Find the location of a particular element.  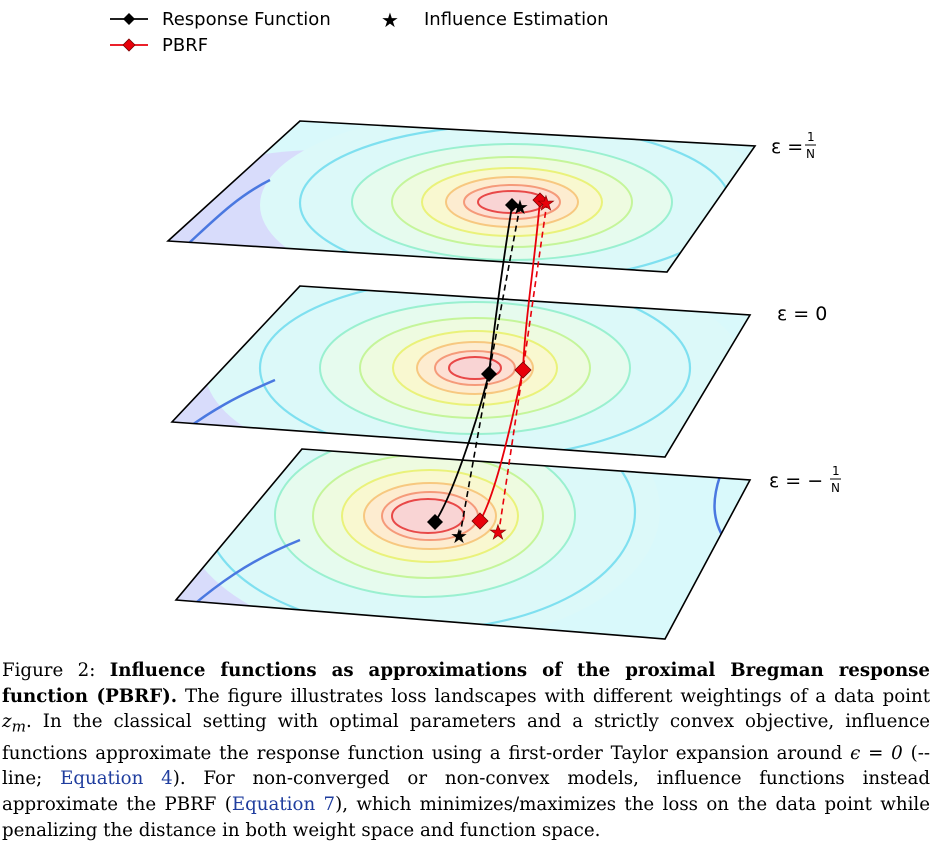

legend-pbrf: PBRF is located at coordinates (159, 45).